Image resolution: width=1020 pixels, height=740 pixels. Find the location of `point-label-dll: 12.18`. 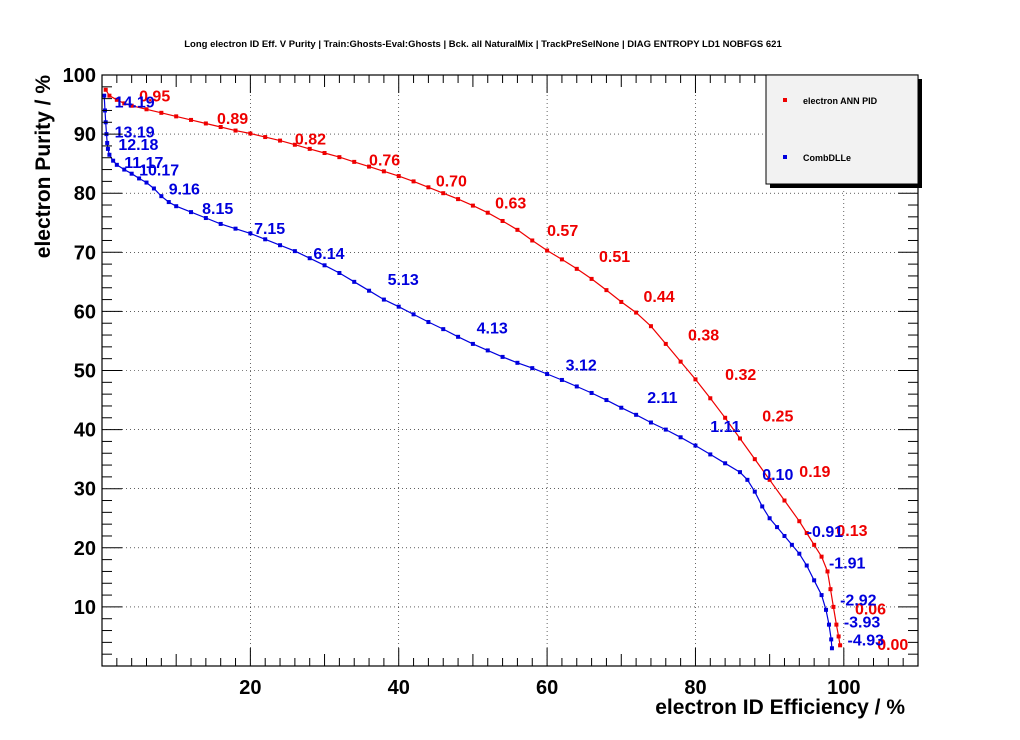

point-label-dll: 12.18 is located at coordinates (138, 145).